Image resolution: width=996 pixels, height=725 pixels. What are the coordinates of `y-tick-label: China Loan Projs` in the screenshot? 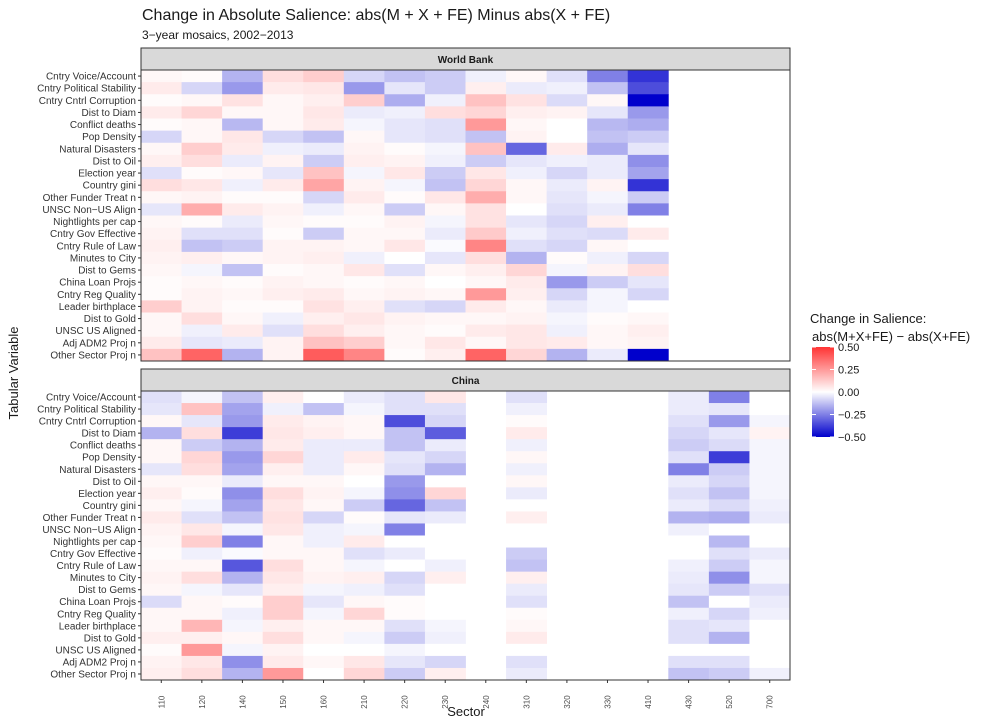 It's located at (97, 283).